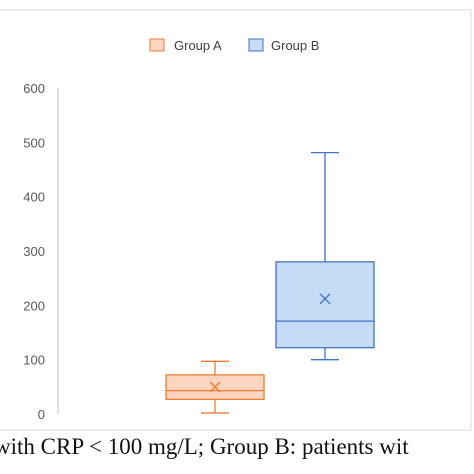 Image resolution: width=474 pixels, height=474 pixels. I want to click on y-tick-label-600: 600, so click(34, 88).